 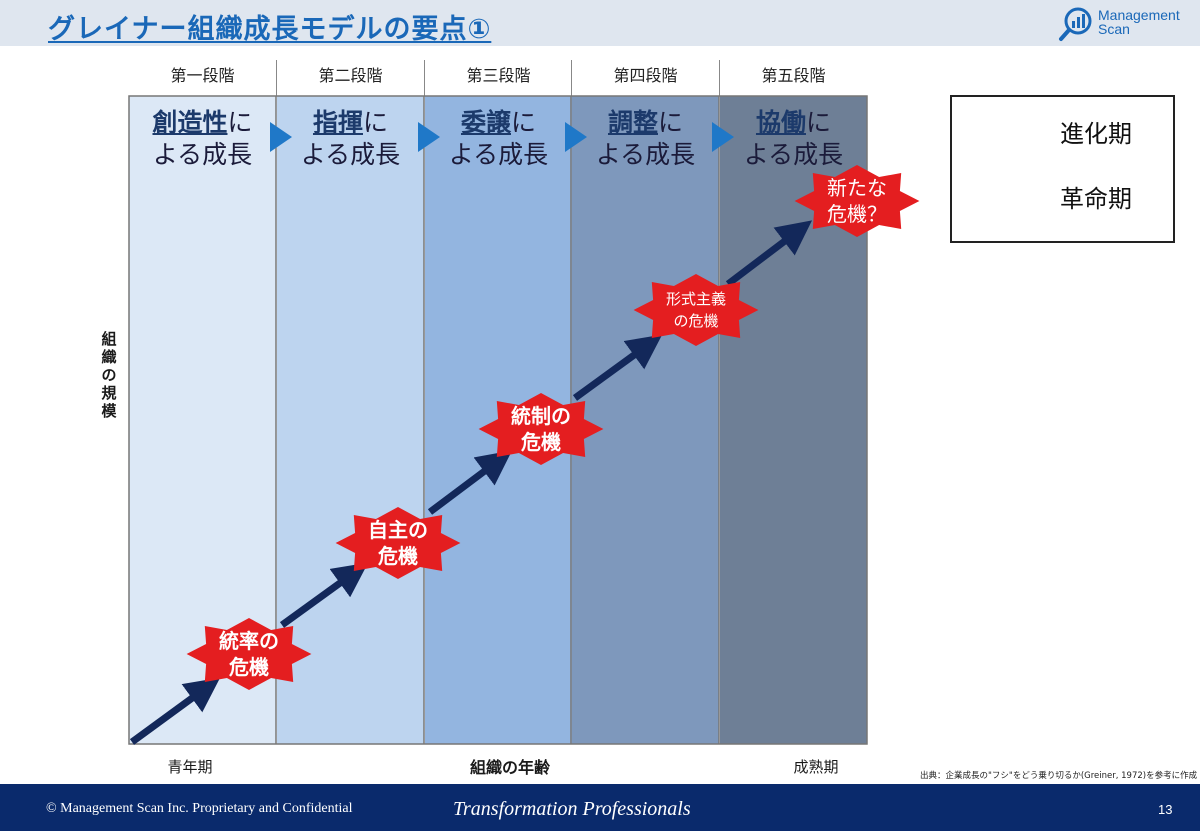 What do you see at coordinates (1165, 809) in the screenshot?
I see `page-number: 13` at bounding box center [1165, 809].